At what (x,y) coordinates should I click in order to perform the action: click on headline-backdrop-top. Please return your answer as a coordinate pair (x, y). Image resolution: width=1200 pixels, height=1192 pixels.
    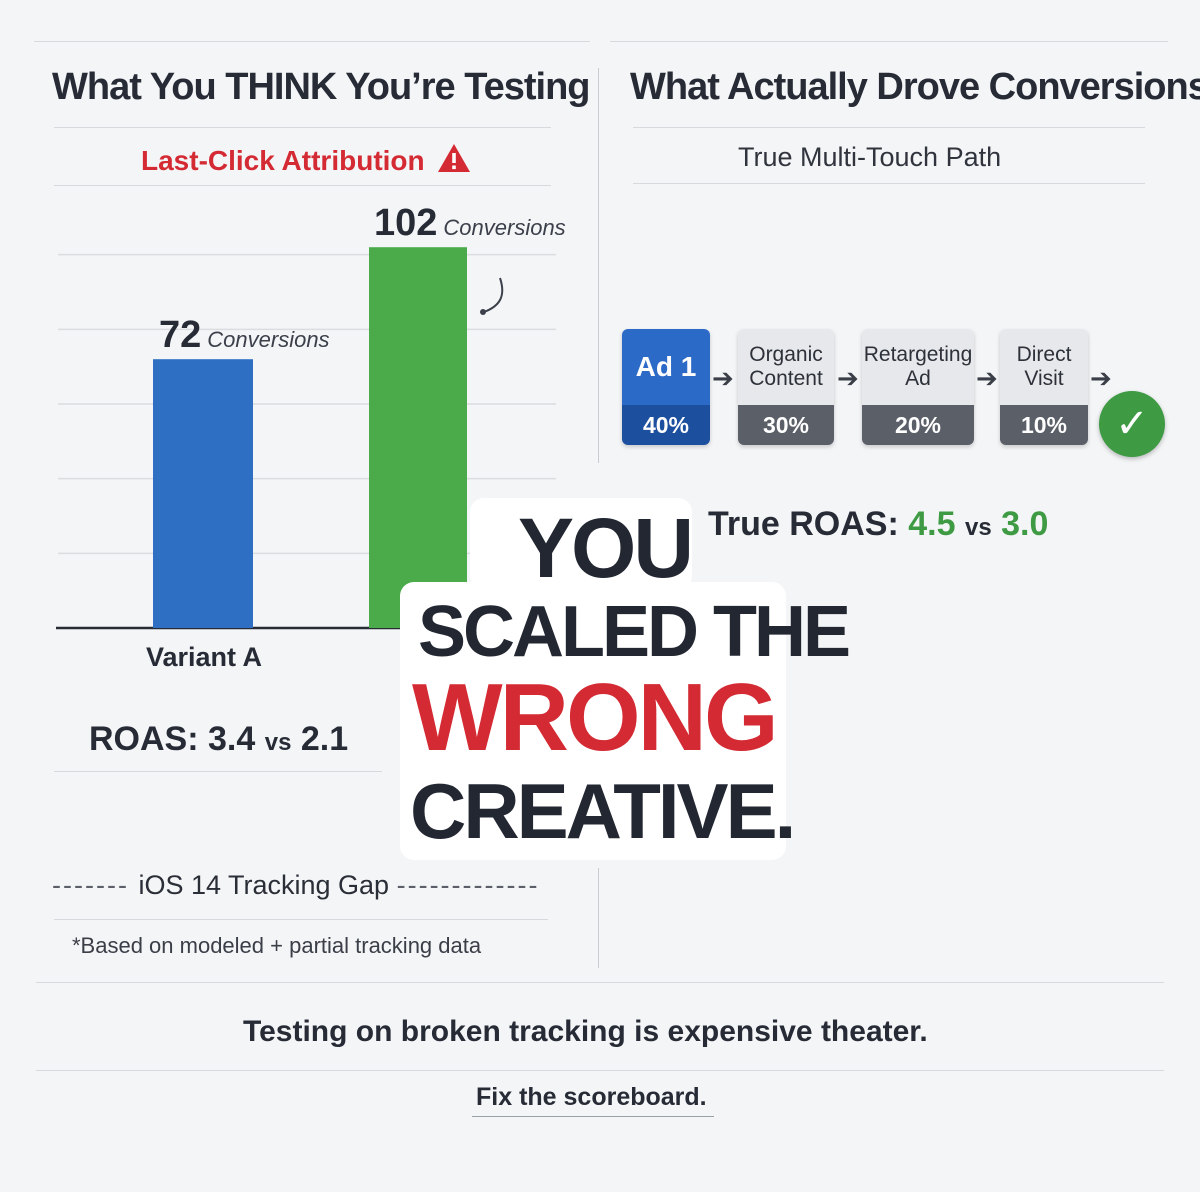
    Looking at the image, I should click on (581, 544).